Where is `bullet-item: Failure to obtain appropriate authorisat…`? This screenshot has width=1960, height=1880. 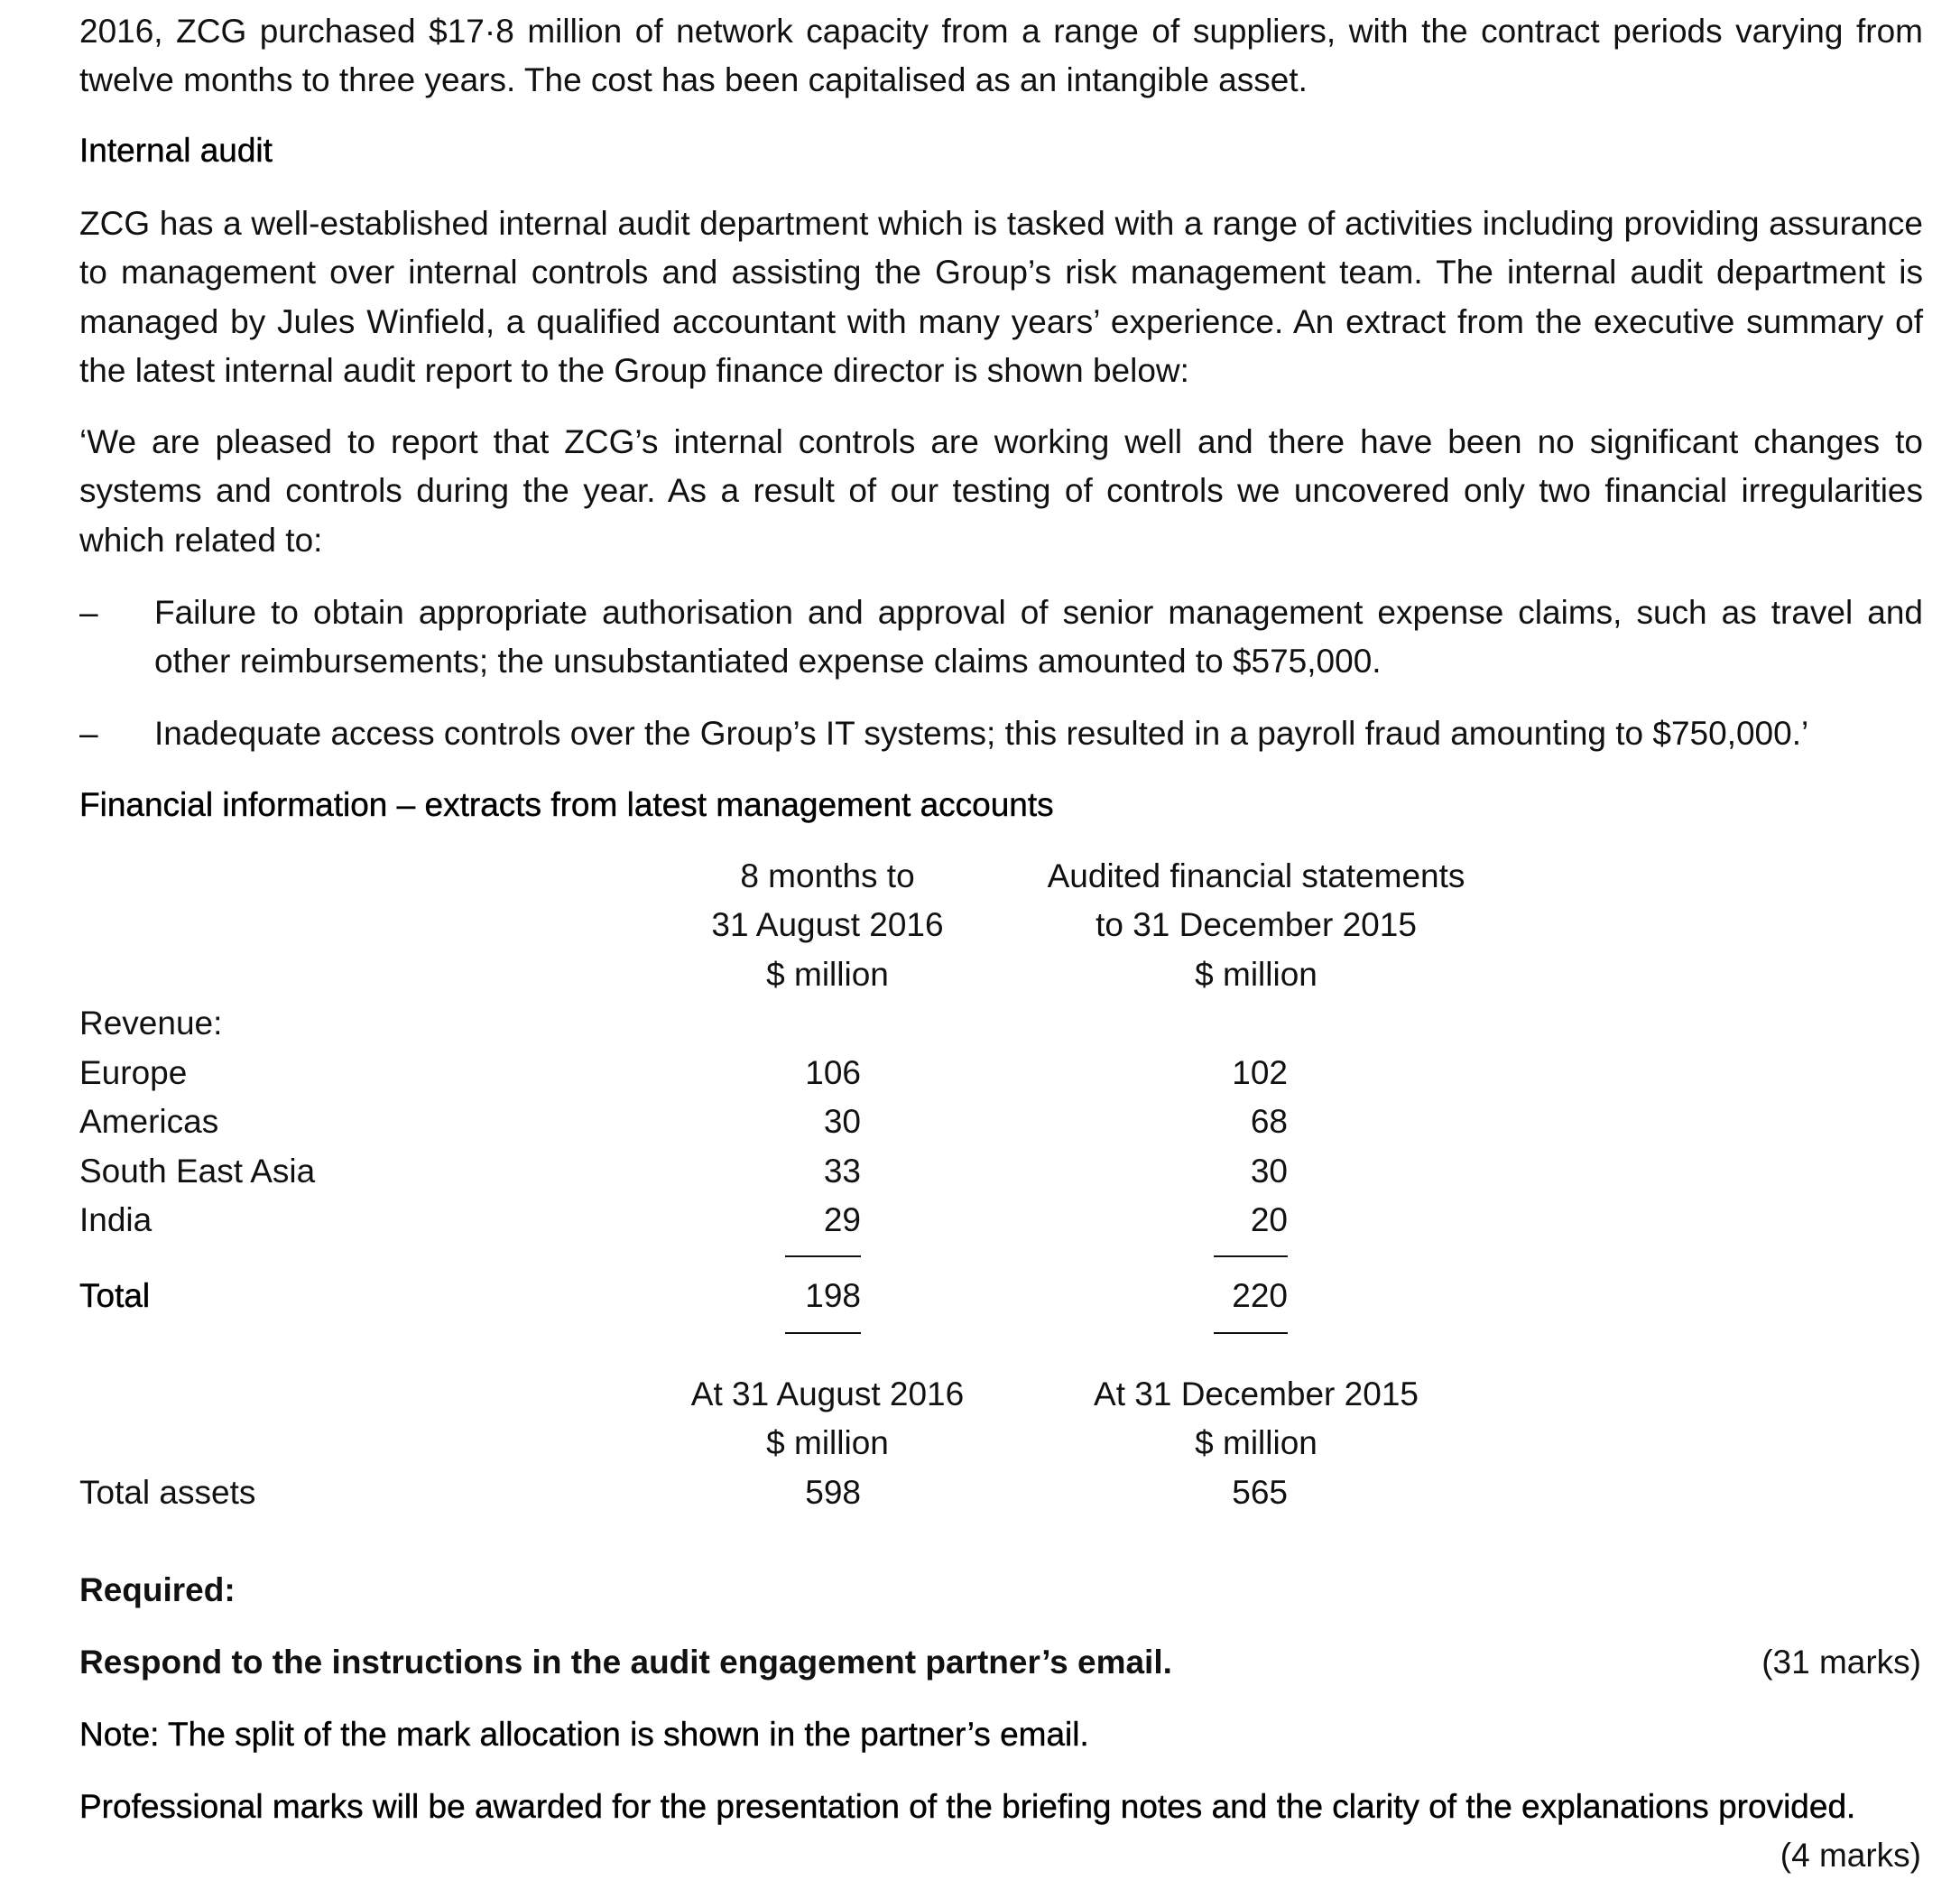 bullet-item: Failure to obtain appropriate authorisat… is located at coordinates (1038, 637).